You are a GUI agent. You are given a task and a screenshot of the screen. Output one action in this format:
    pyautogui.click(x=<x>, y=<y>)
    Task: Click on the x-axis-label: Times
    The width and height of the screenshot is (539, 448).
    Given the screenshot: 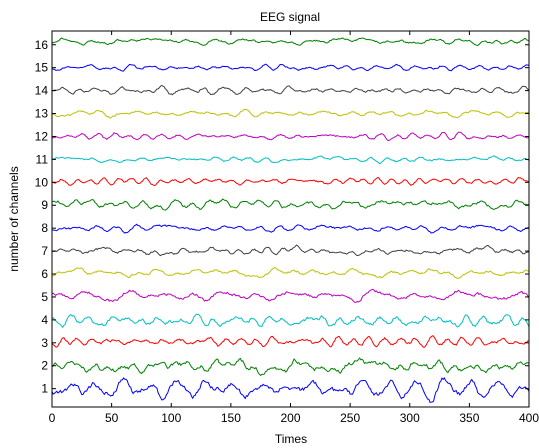 What is the action you would take?
    pyautogui.click(x=291, y=439)
    